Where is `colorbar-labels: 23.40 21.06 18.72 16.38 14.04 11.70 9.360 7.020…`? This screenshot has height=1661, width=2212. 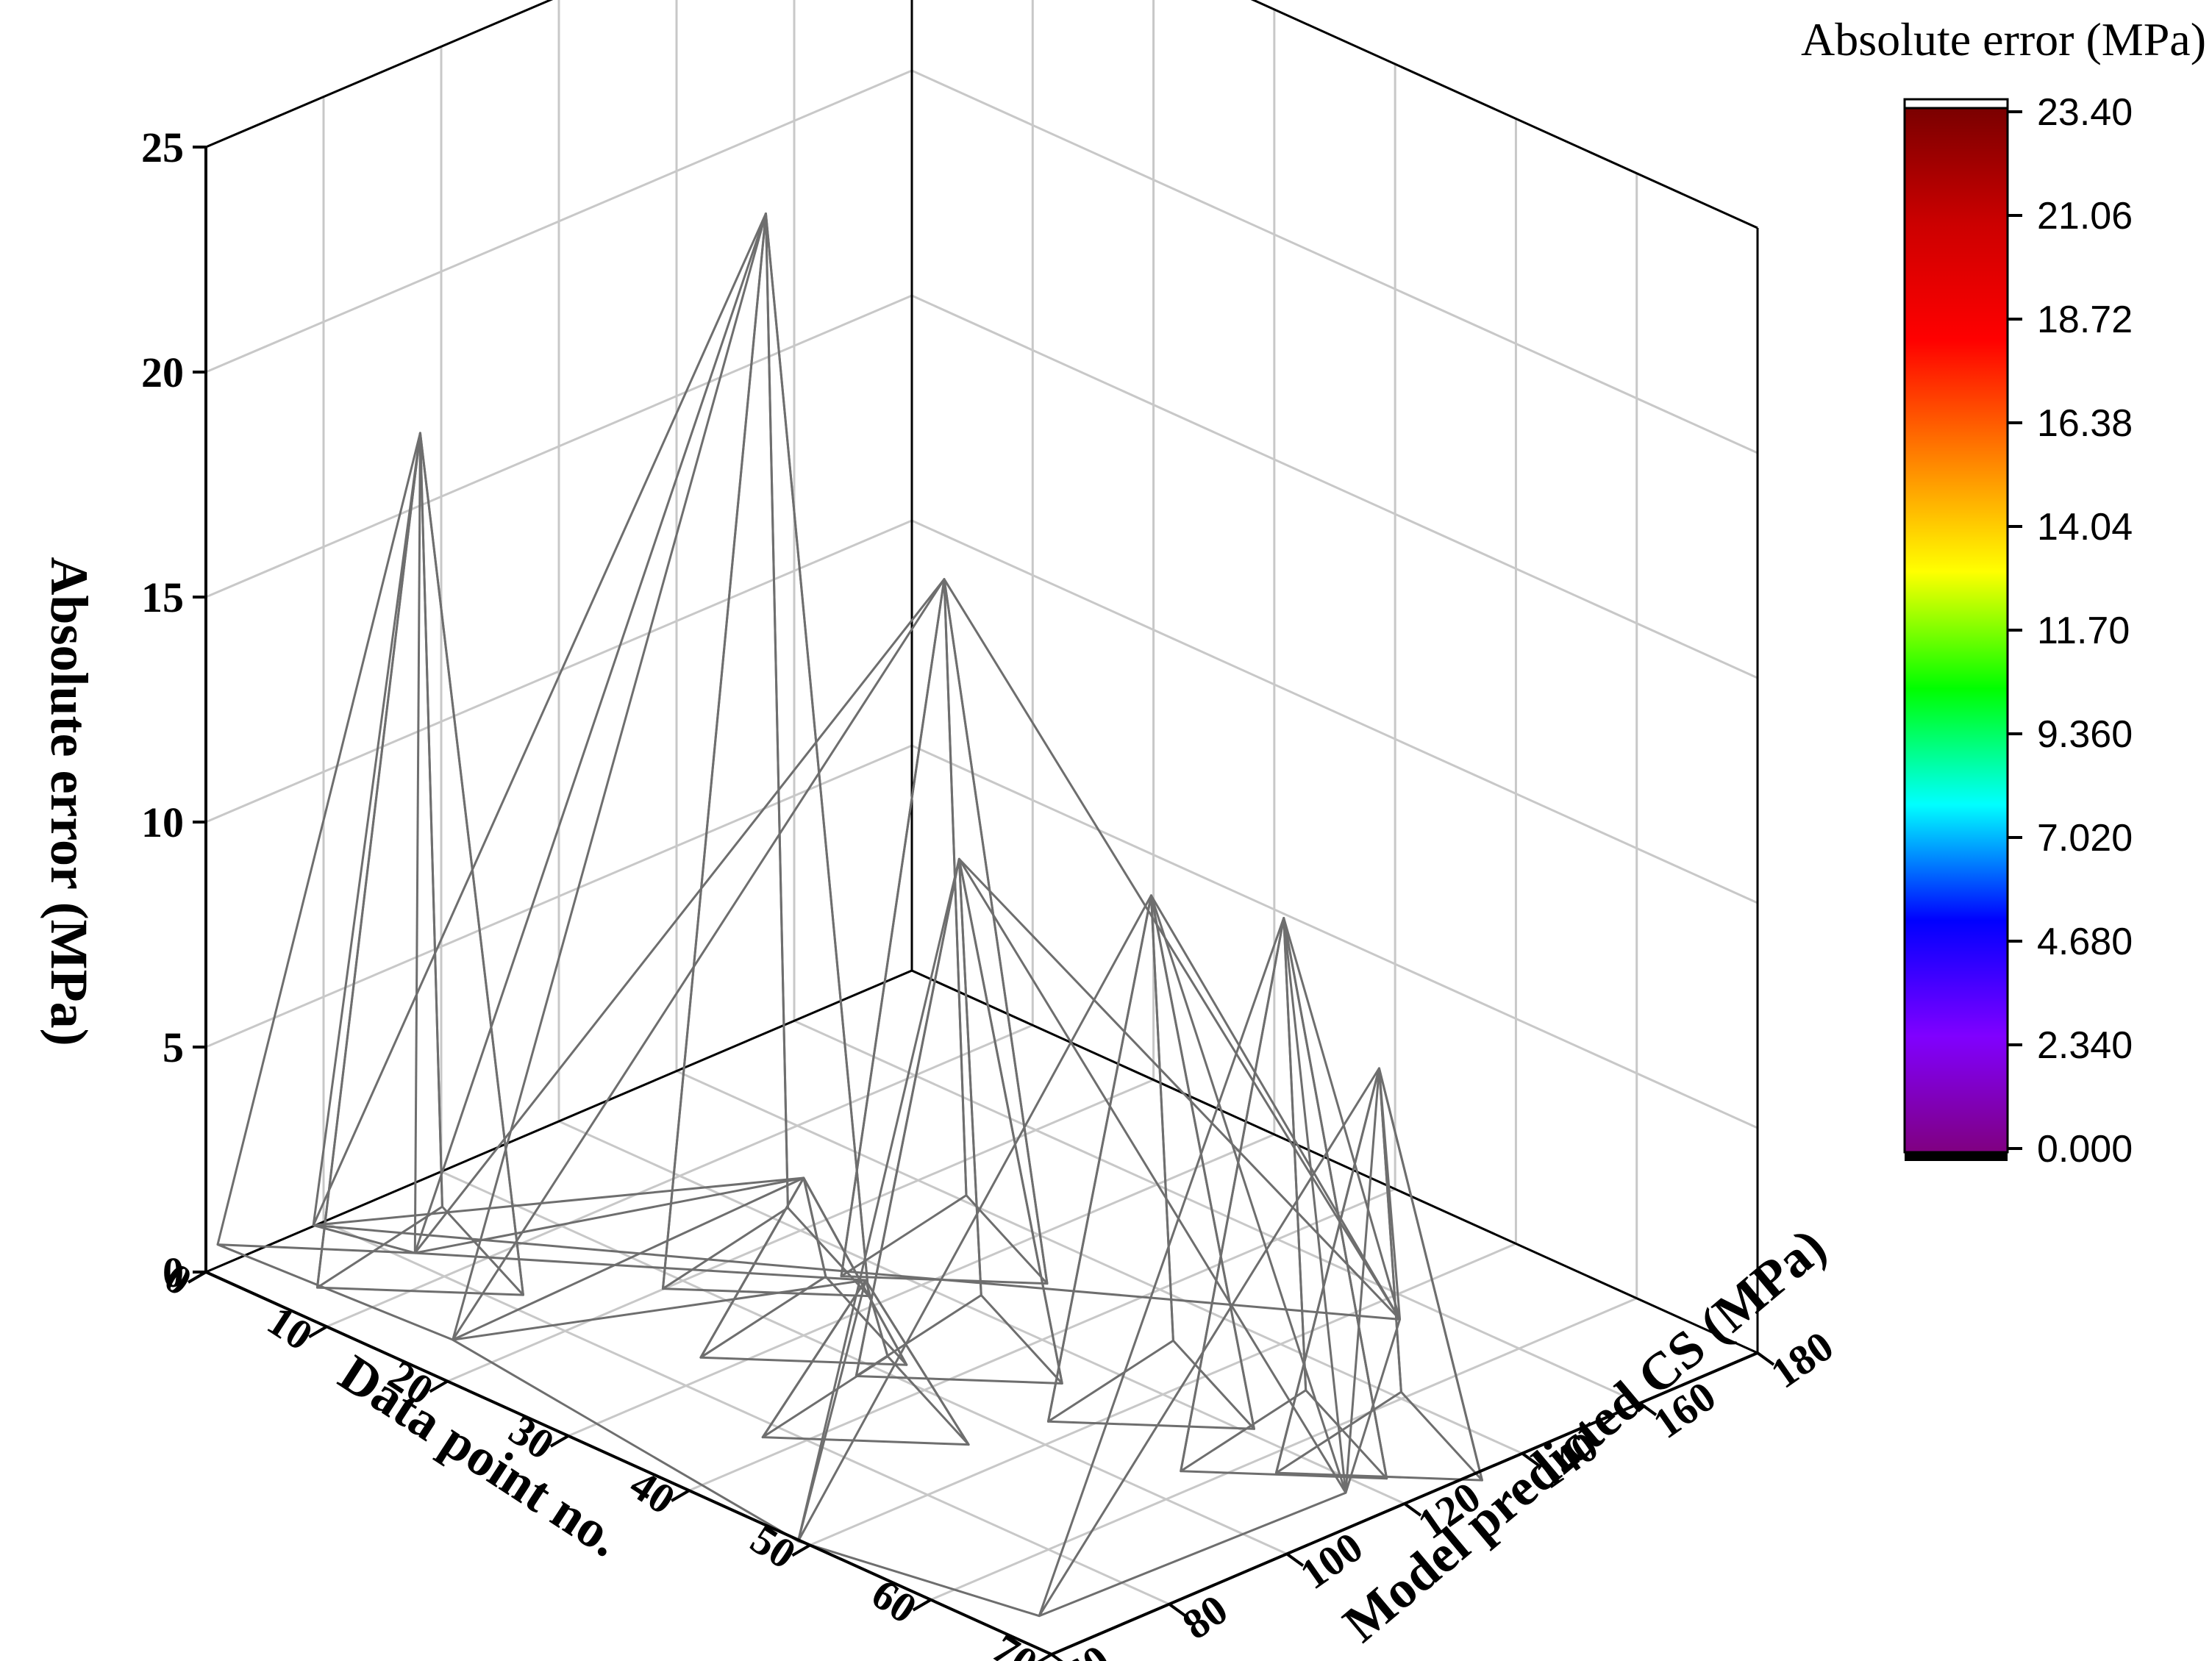 colorbar-labels: 23.40 21.06 18.72 16.38 14.04 11.70 9.360 7.020… is located at coordinates (2070, 631).